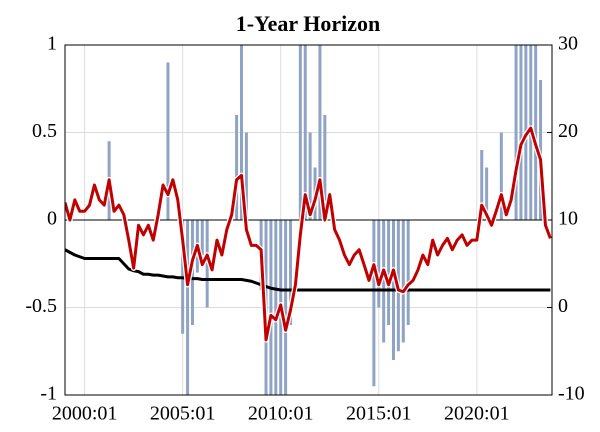  I want to click on x-tick-label: 2015:01, so click(379, 414).